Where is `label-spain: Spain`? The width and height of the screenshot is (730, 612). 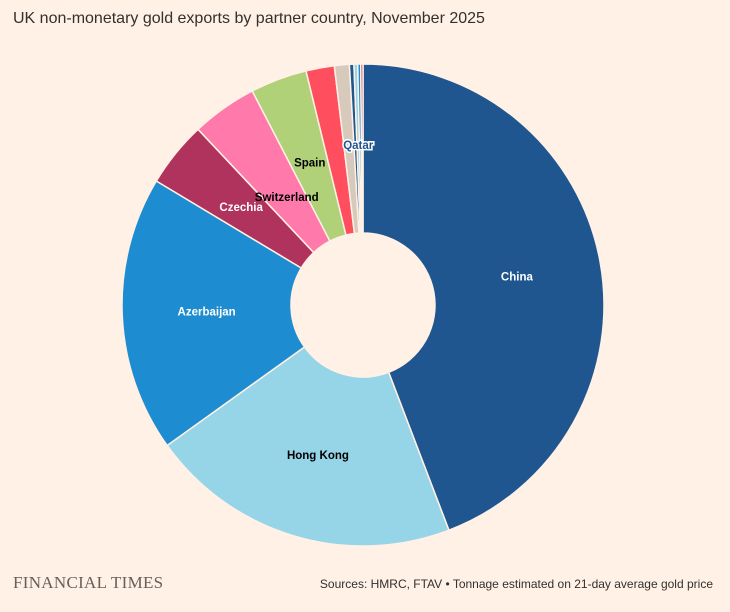
label-spain: Spain is located at coordinates (309, 164).